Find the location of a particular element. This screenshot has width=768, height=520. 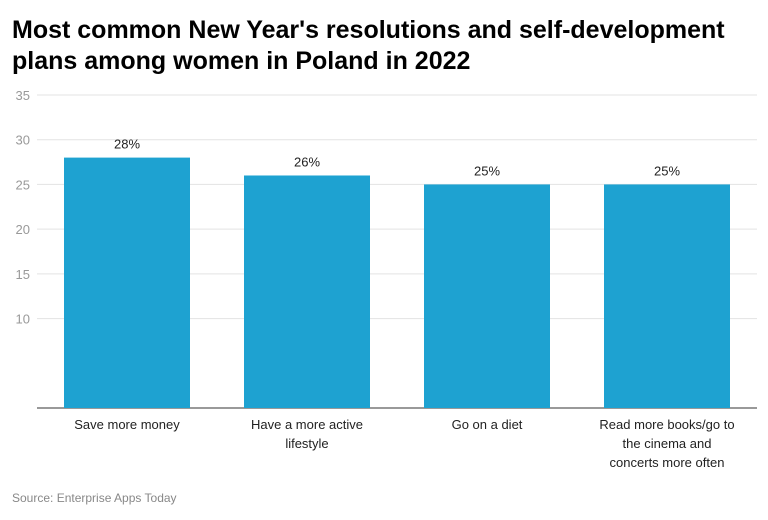

y-tick-label: 15 is located at coordinates (23, 274).